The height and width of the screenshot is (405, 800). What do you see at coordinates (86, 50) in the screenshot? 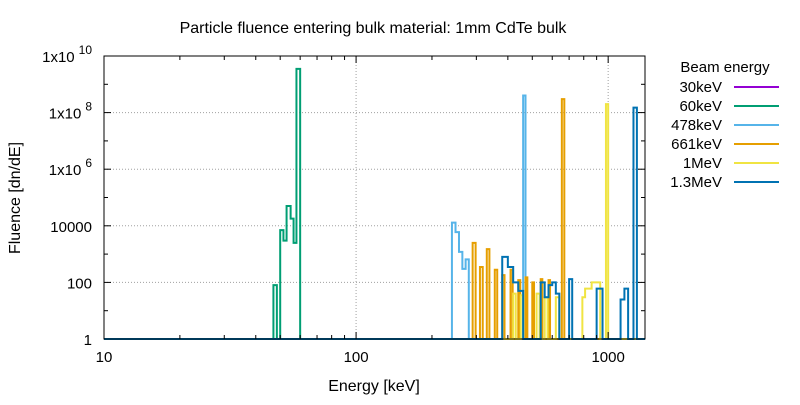
I see `y-tick-exponent: 10` at bounding box center [86, 50].